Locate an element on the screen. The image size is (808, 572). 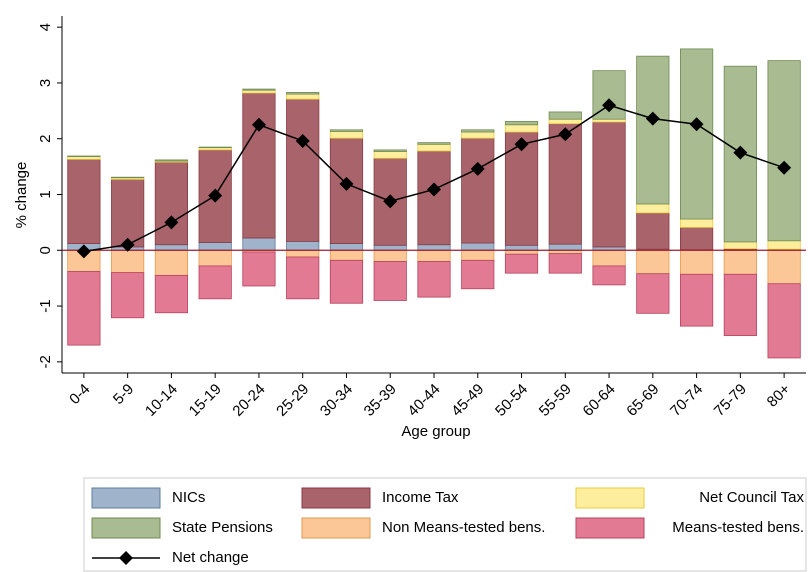
y-tick-label: 3 is located at coordinates (45, 83).